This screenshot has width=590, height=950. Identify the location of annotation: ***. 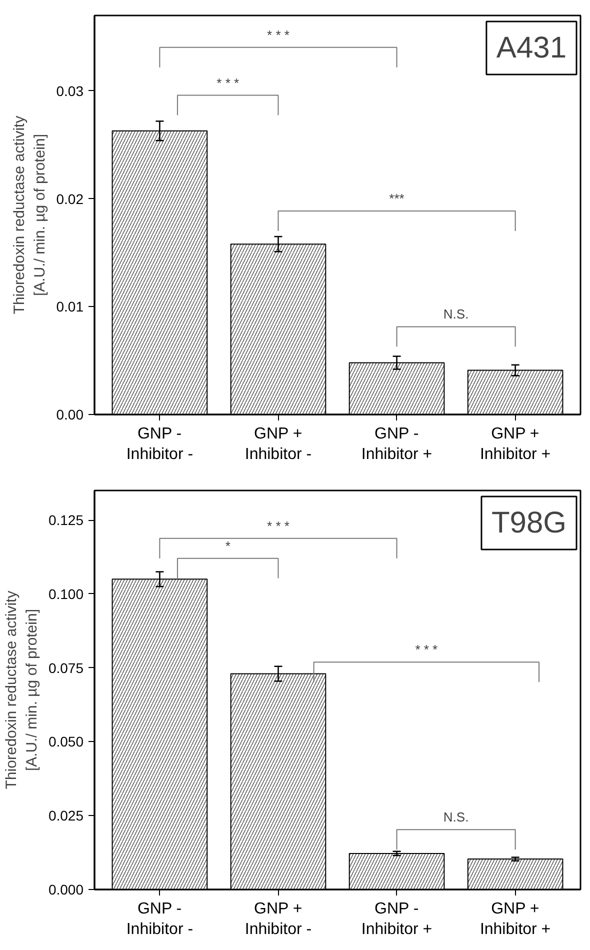
(396, 198).